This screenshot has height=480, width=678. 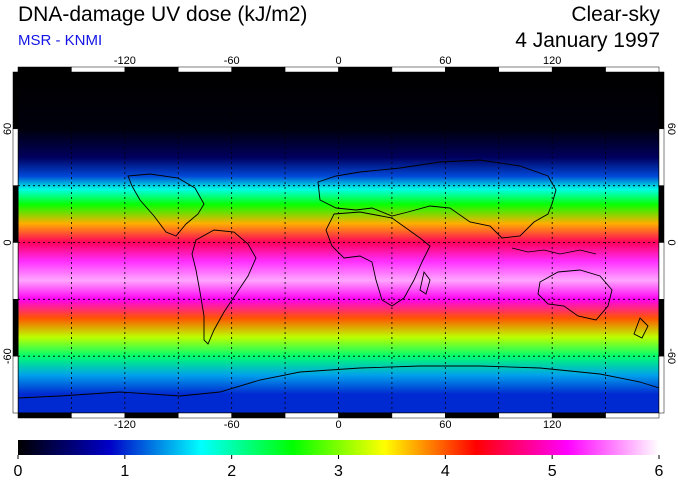 I want to click on lon-tick-label-bottom: -120, so click(x=125, y=425).